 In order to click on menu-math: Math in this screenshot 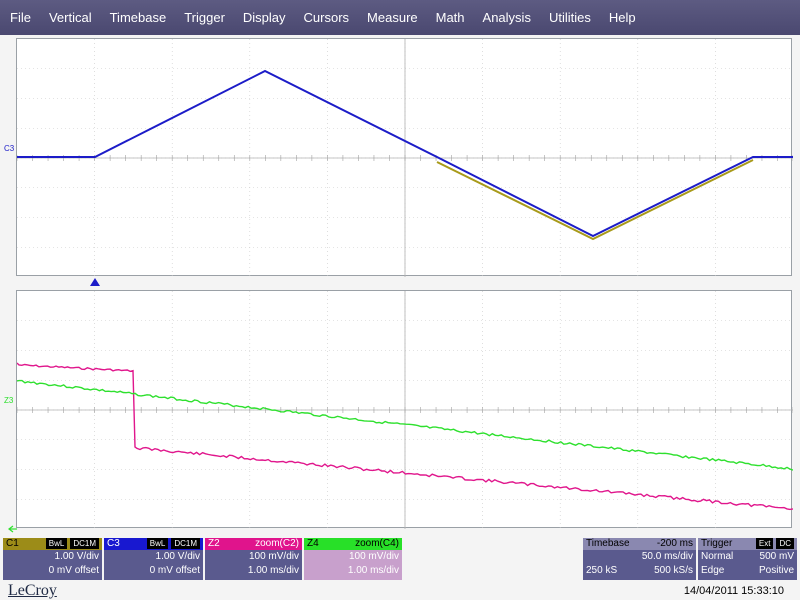, I will do `click(450, 17)`.